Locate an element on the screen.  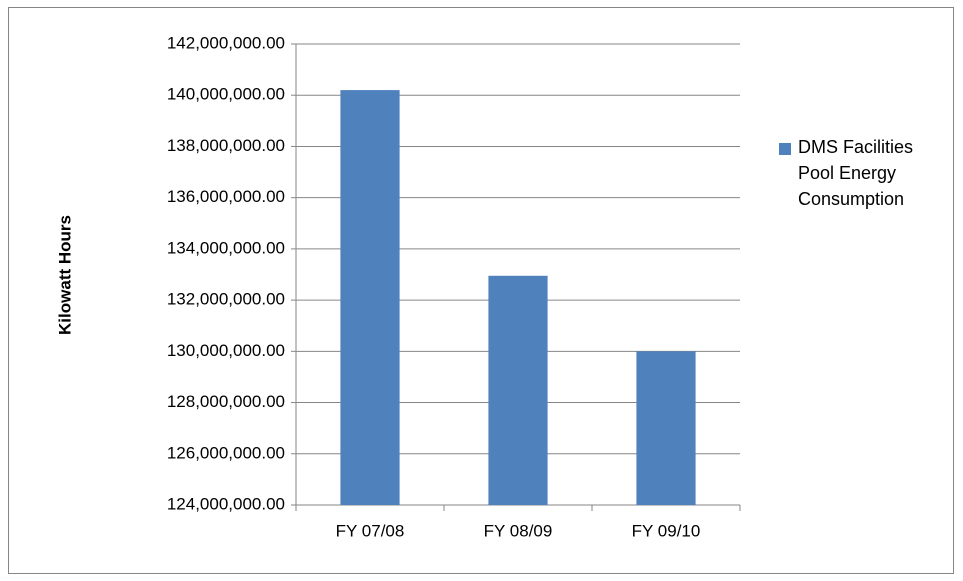
y-tick-label: 140,000,000.00 is located at coordinates (226, 94).